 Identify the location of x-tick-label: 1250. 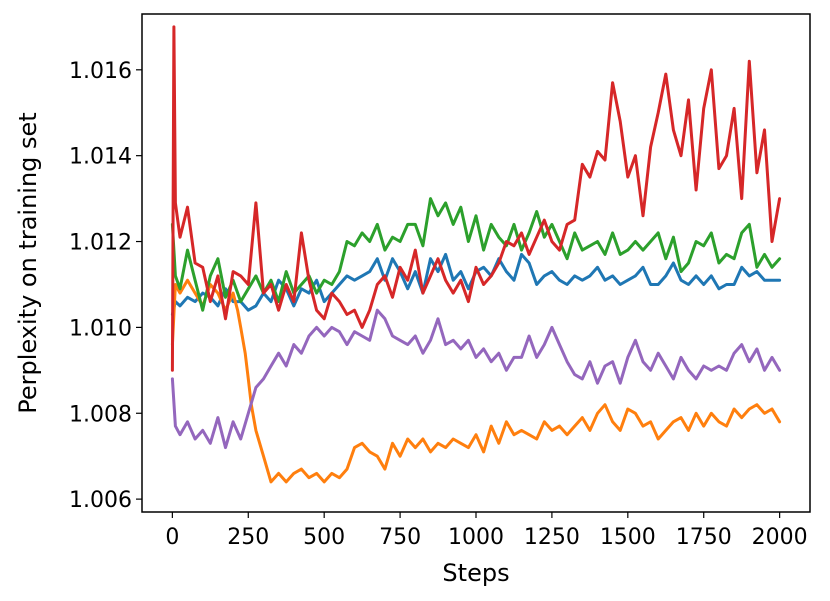
(552, 537).